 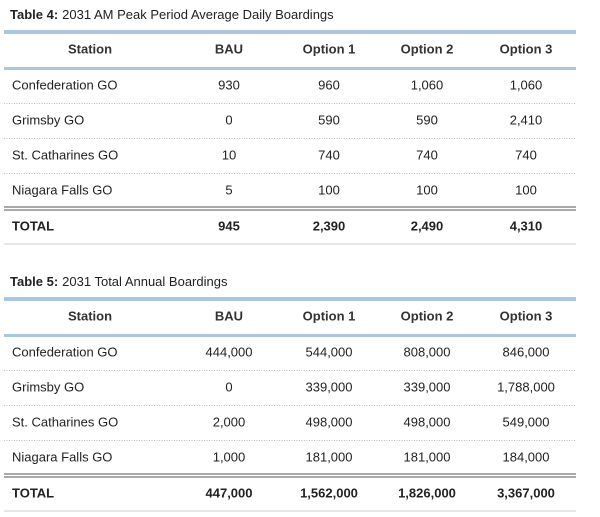 I want to click on cell: 544,000, so click(x=329, y=351).